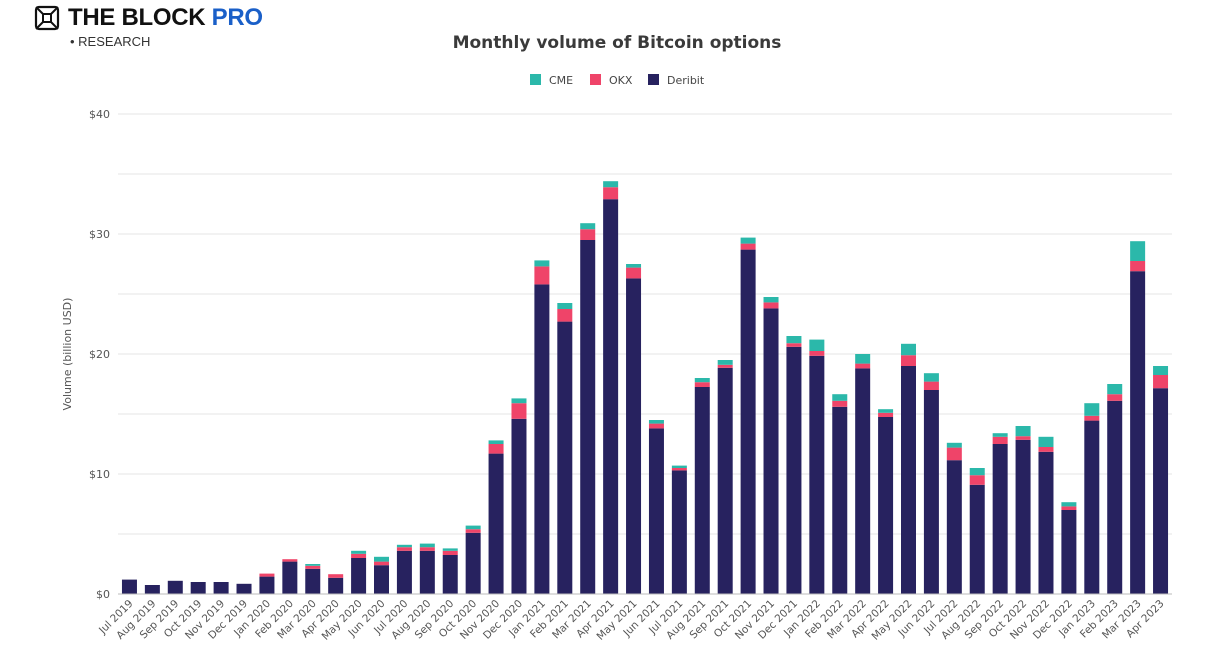  What do you see at coordinates (686, 80) in the screenshot?
I see `legend-label-deribit: Deribit` at bounding box center [686, 80].